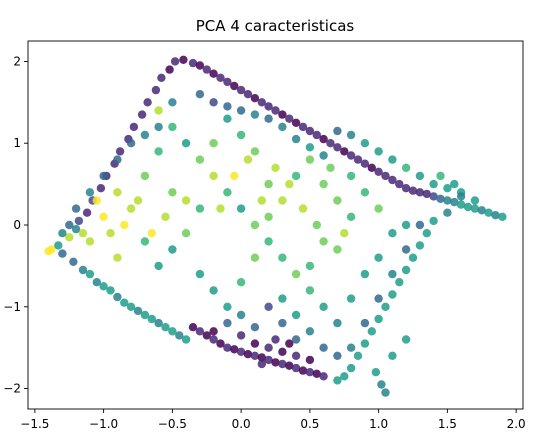  Describe the element at coordinates (273, 420) in the screenshot. I see `x-axis: −1.5 −1.0 −0.5 0.0 0.5 1.0 1.5 2.0` at that location.